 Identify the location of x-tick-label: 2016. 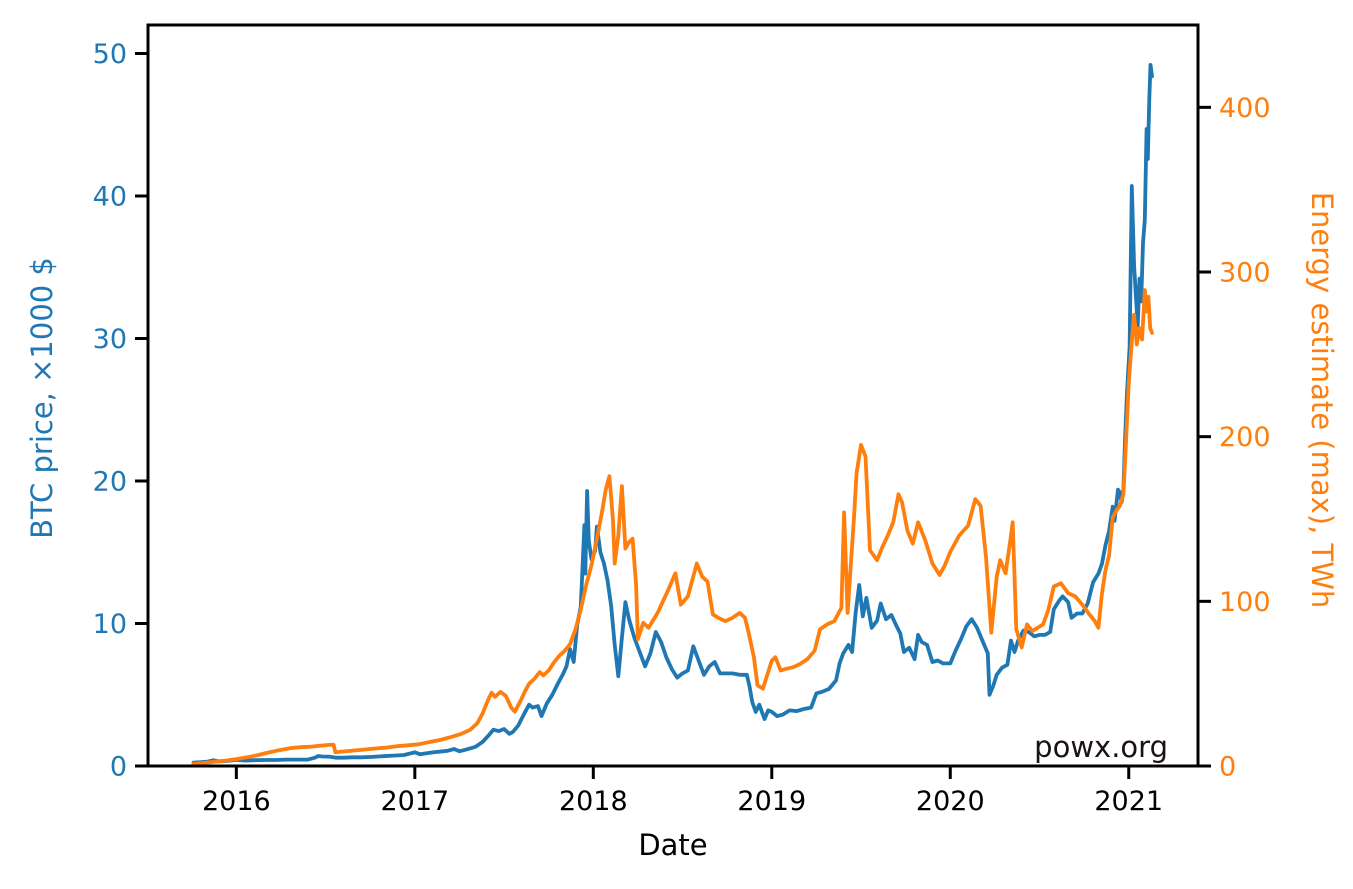
(236, 801).